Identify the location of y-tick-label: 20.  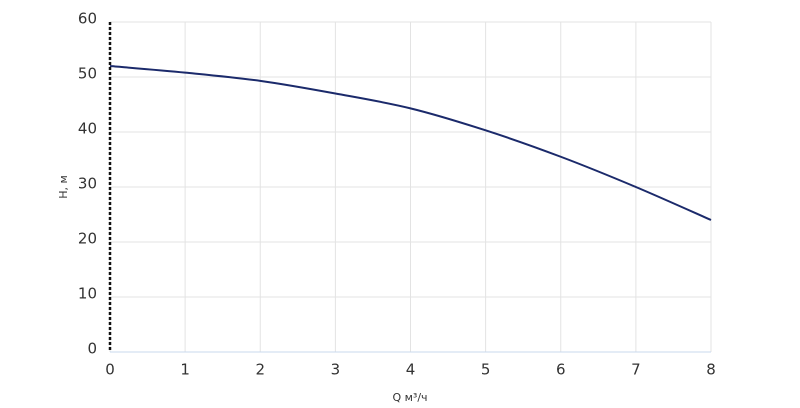
(87, 239).